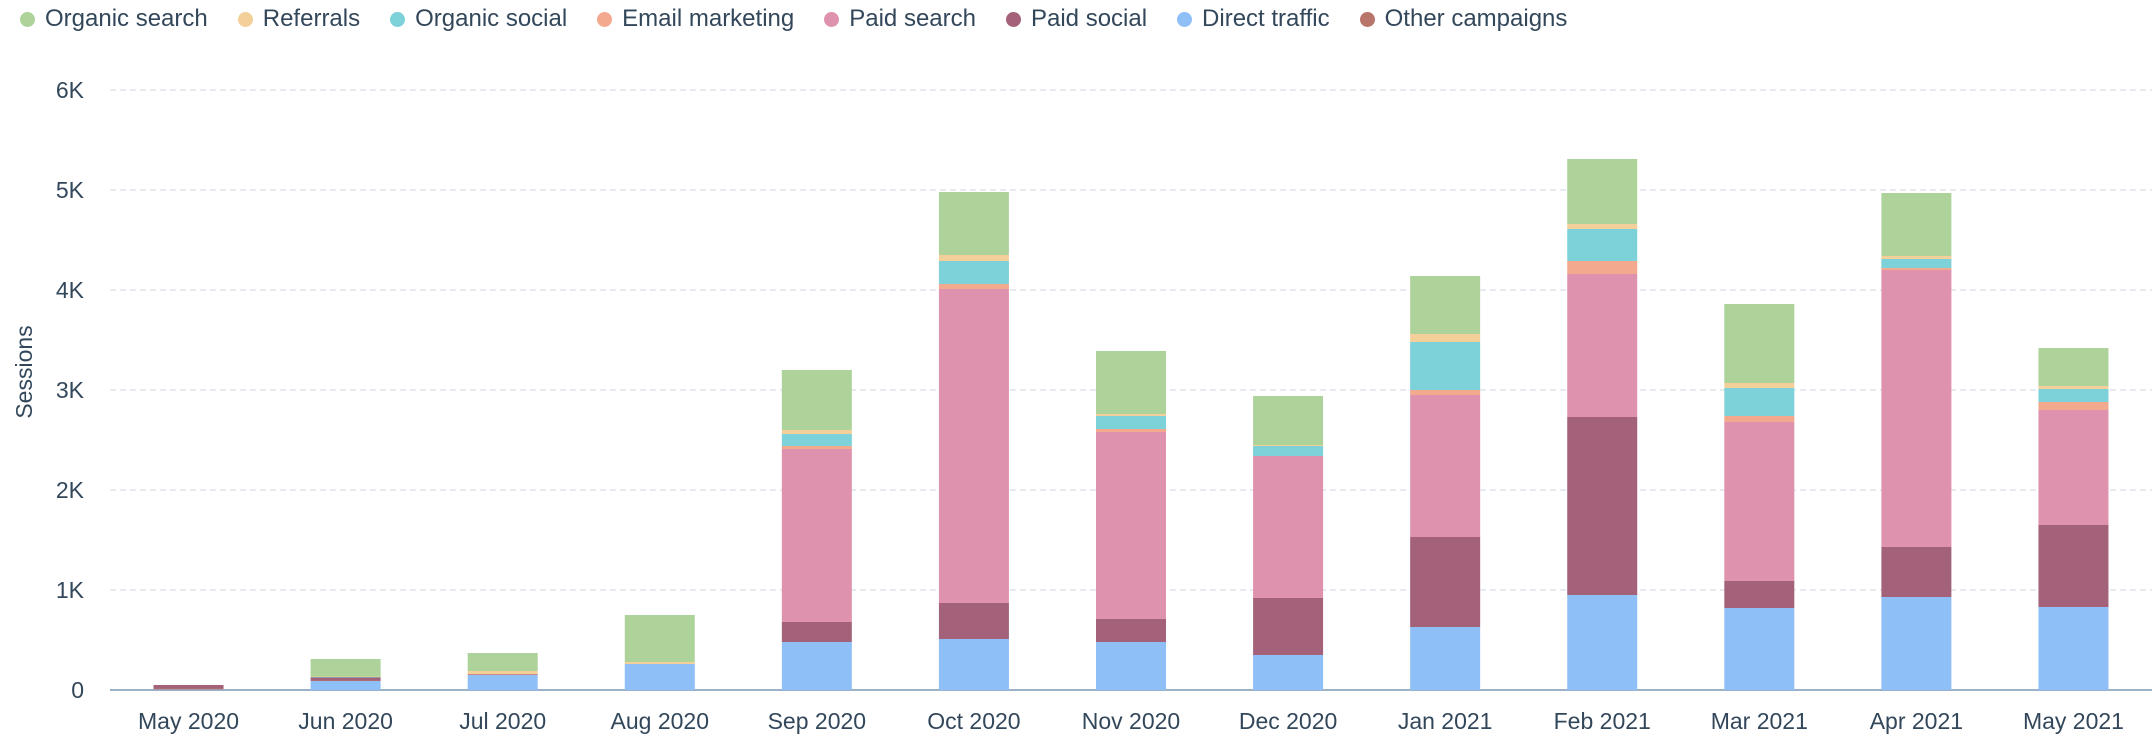 The height and width of the screenshot is (746, 2152). I want to click on legend-item-paid-search: Paid search, so click(900, 19).